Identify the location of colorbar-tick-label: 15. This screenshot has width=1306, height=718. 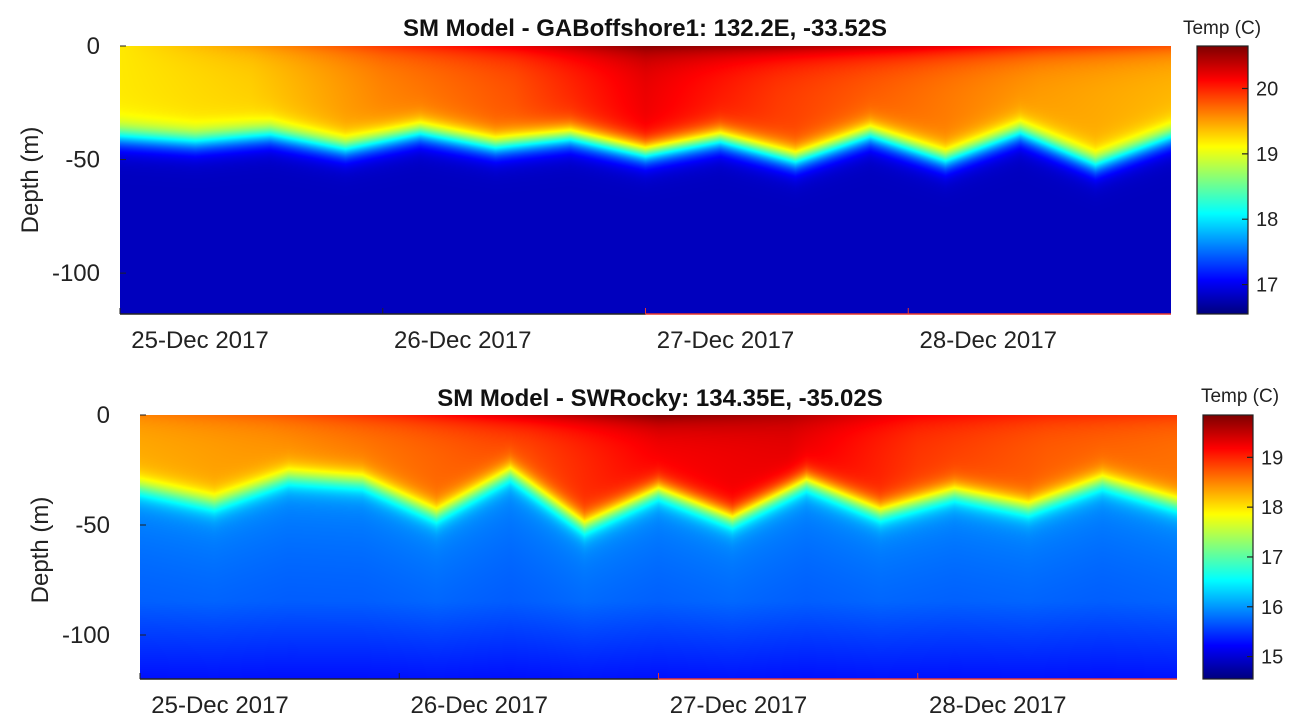
(1272, 658).